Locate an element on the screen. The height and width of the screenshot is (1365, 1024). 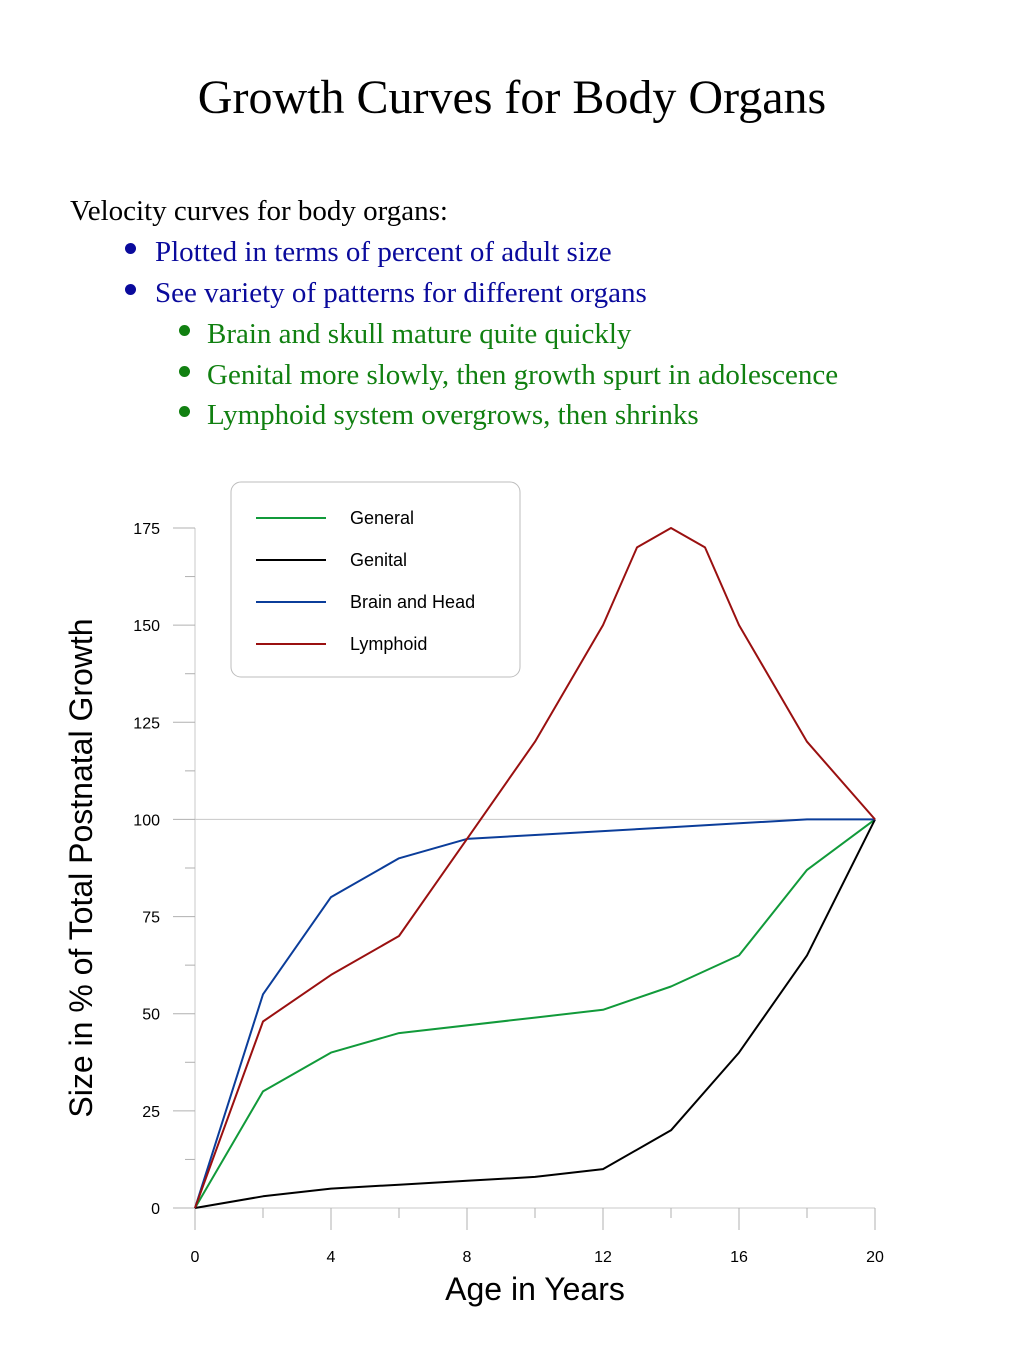
bullet-item: Brain and skull mature quite quickly is located at coordinates (405, 334).